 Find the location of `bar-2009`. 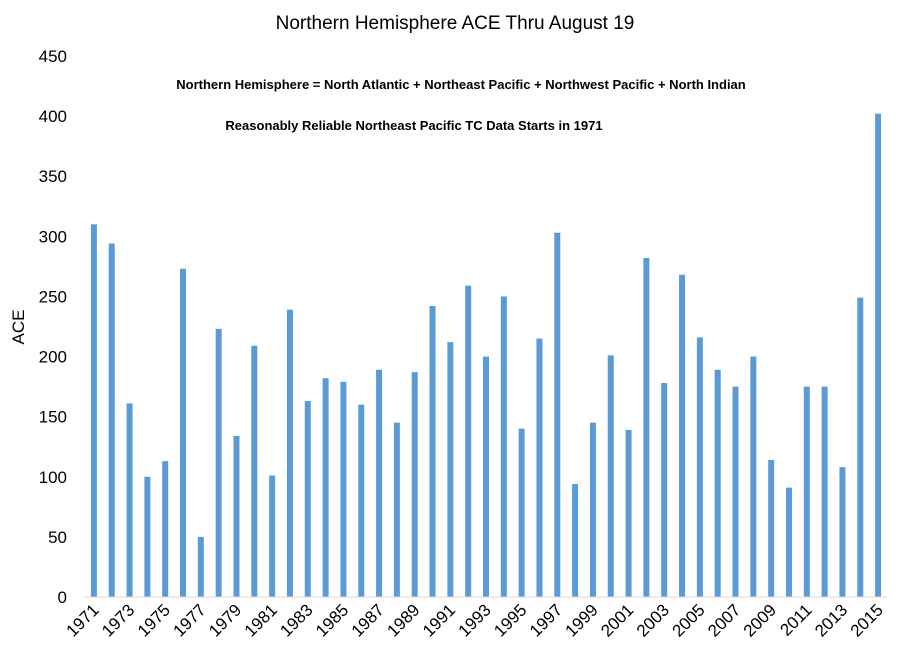

bar-2009 is located at coordinates (771, 528).